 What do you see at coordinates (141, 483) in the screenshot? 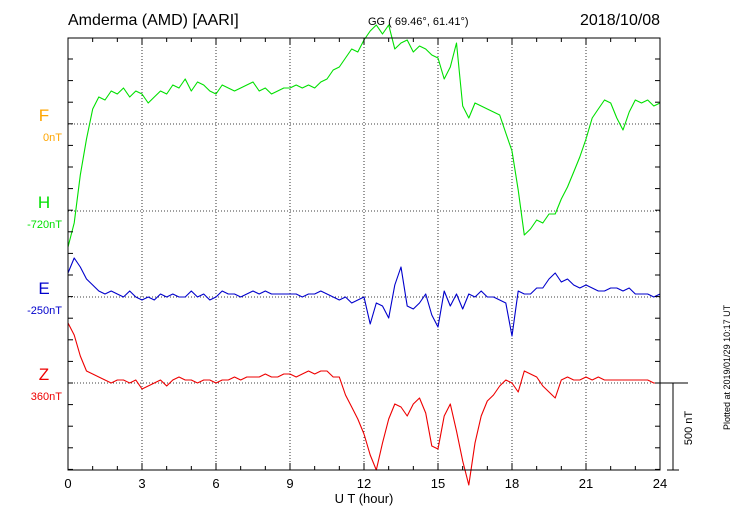
I see `x-tick-label: 3` at bounding box center [141, 483].